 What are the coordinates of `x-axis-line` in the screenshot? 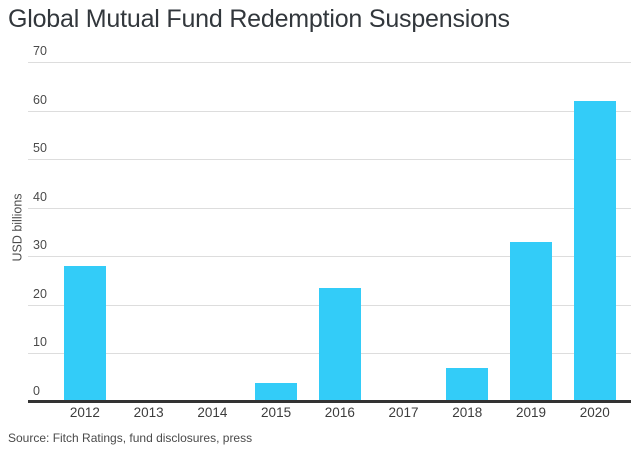 It's located at (329, 401).